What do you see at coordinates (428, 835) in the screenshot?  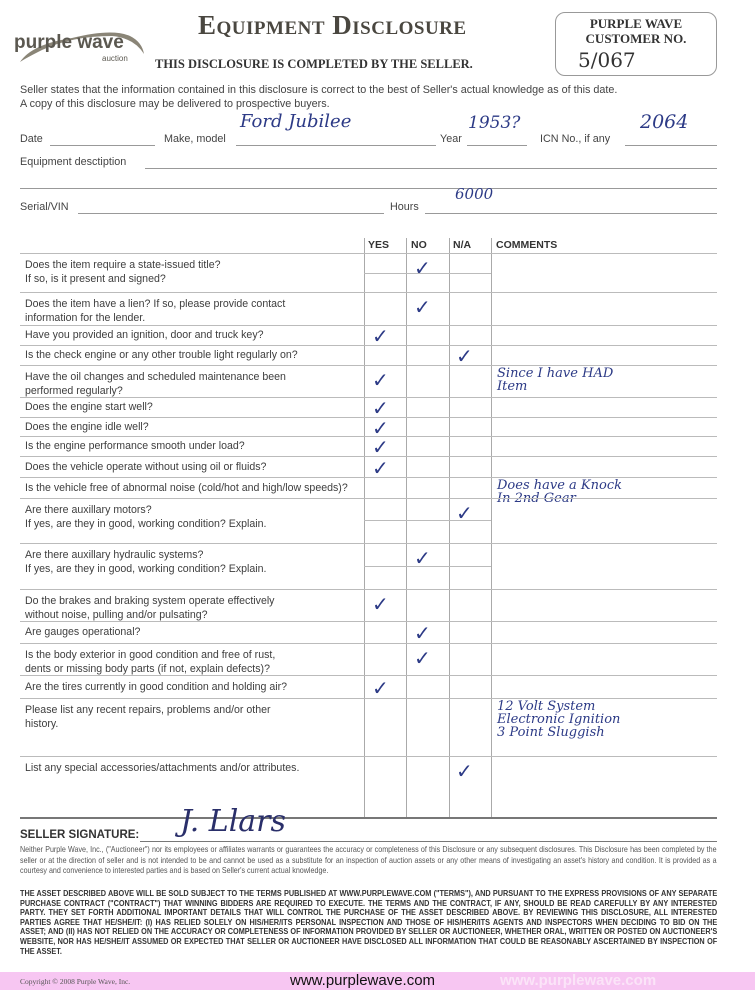 I see `seller-signature-field` at bounding box center [428, 835].